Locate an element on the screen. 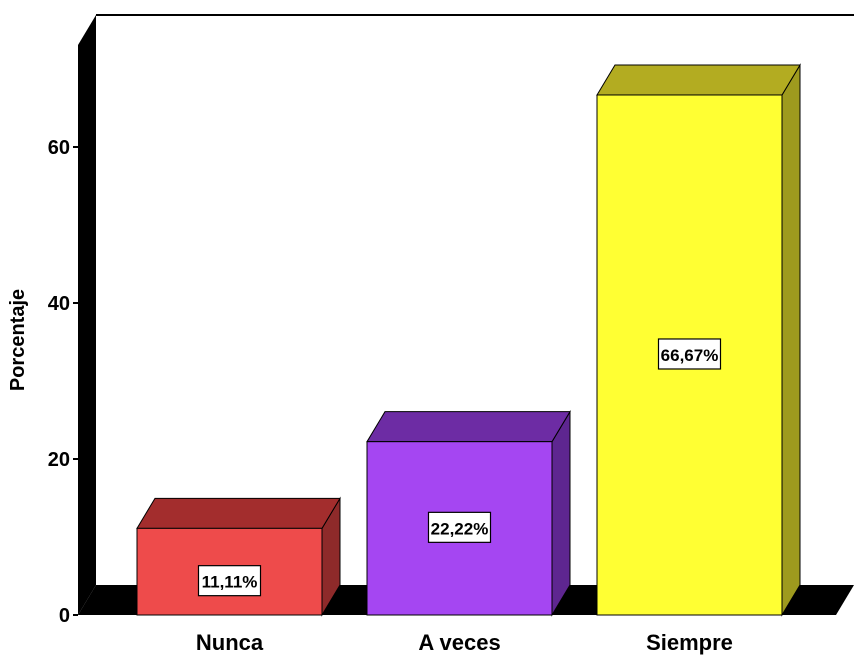 The image size is (854, 658). category-label-2: Siempre is located at coordinates (689, 642).